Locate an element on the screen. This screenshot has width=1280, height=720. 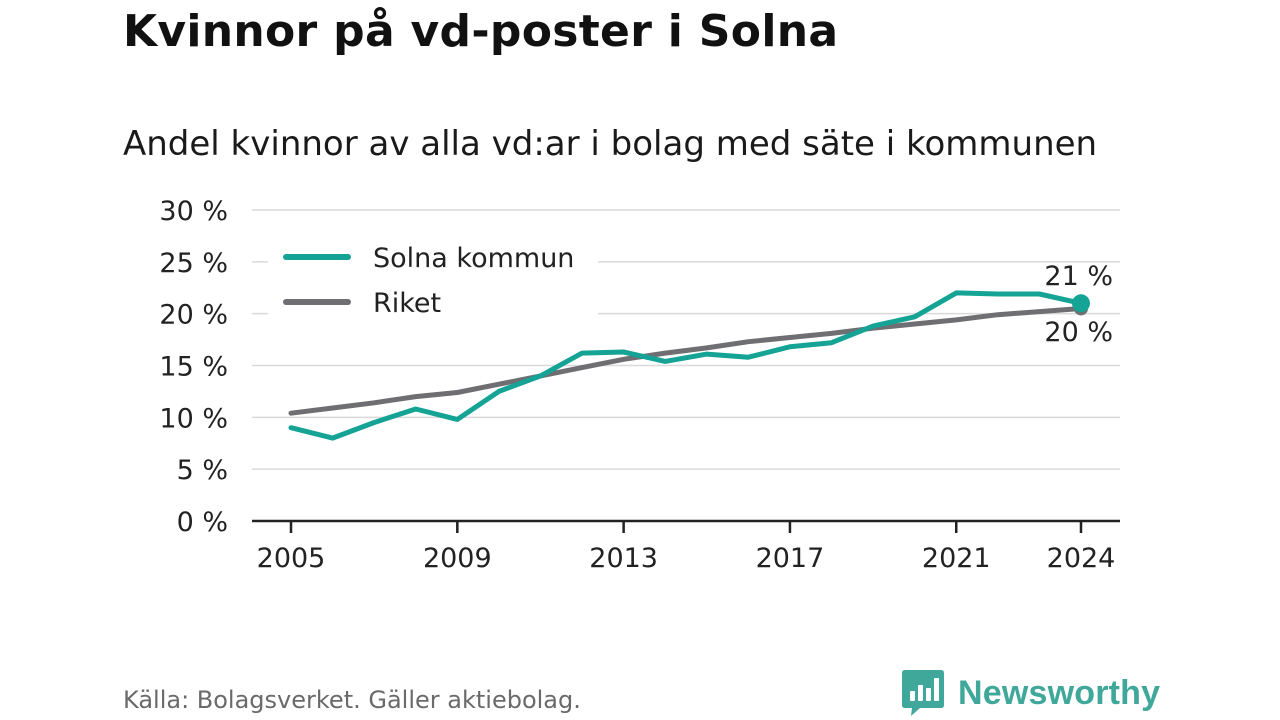
brand: Newsworthy is located at coordinates (1031, 693).